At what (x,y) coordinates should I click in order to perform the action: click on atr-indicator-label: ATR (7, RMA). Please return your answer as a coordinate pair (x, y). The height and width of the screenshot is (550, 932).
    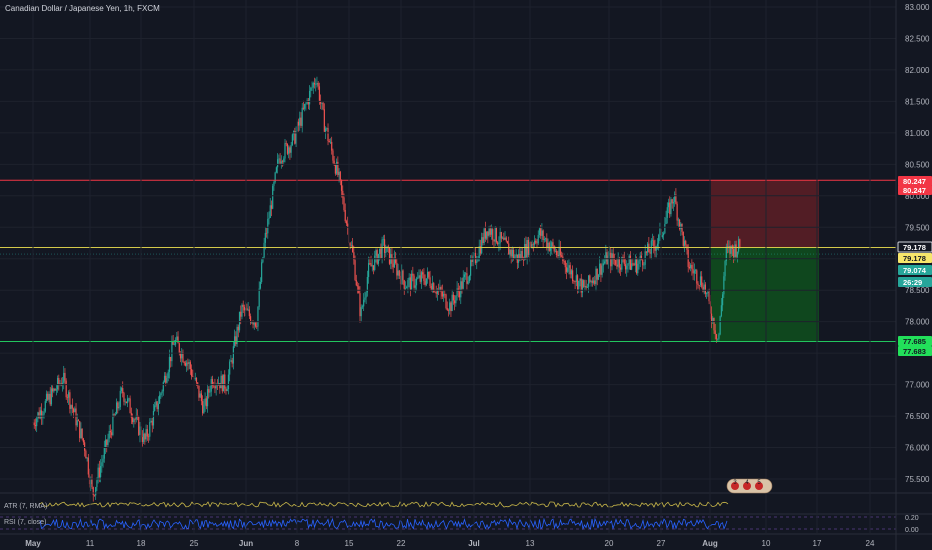
    Looking at the image, I should click on (26, 506).